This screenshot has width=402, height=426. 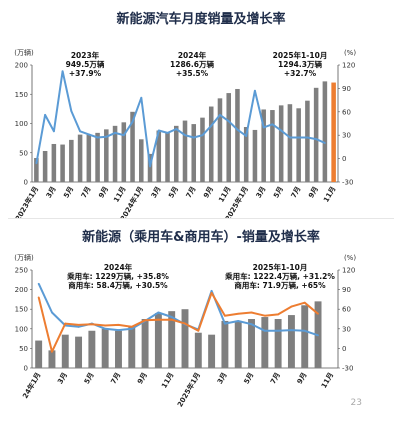 I want to click on annotation-growth: +32.7%, so click(x=300, y=73).